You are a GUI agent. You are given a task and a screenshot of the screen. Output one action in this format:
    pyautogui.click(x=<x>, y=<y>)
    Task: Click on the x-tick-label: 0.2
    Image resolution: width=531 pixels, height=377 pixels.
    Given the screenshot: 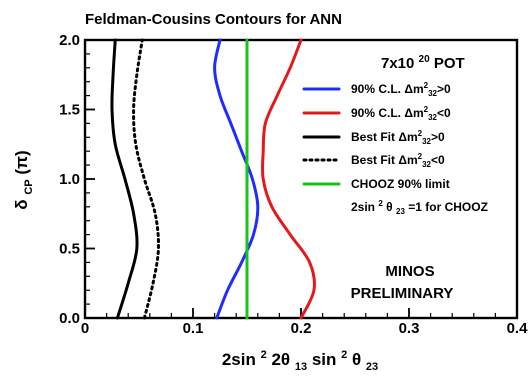 What is the action you would take?
    pyautogui.click(x=301, y=328)
    